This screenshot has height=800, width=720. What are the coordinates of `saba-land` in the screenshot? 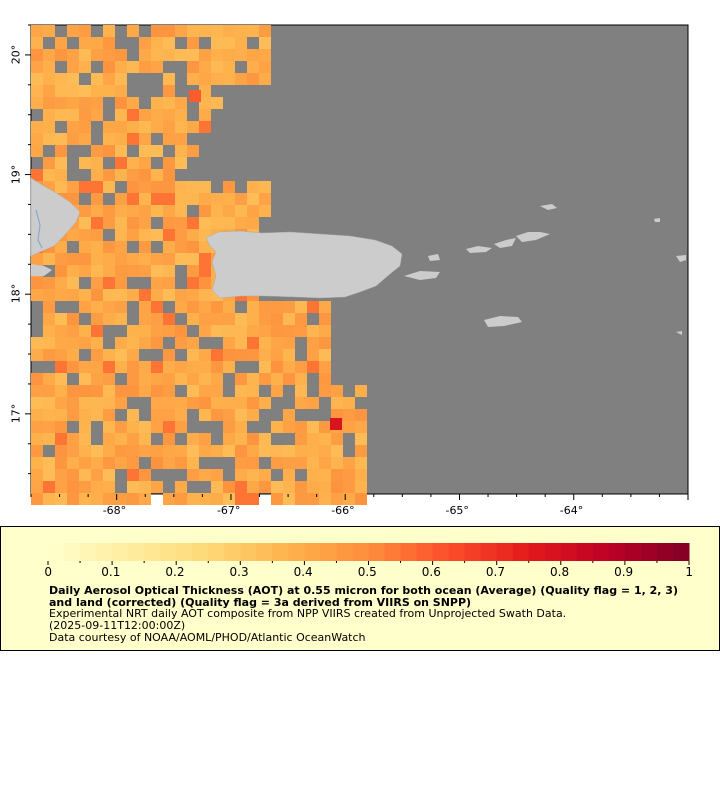 It's located at (679, 333).